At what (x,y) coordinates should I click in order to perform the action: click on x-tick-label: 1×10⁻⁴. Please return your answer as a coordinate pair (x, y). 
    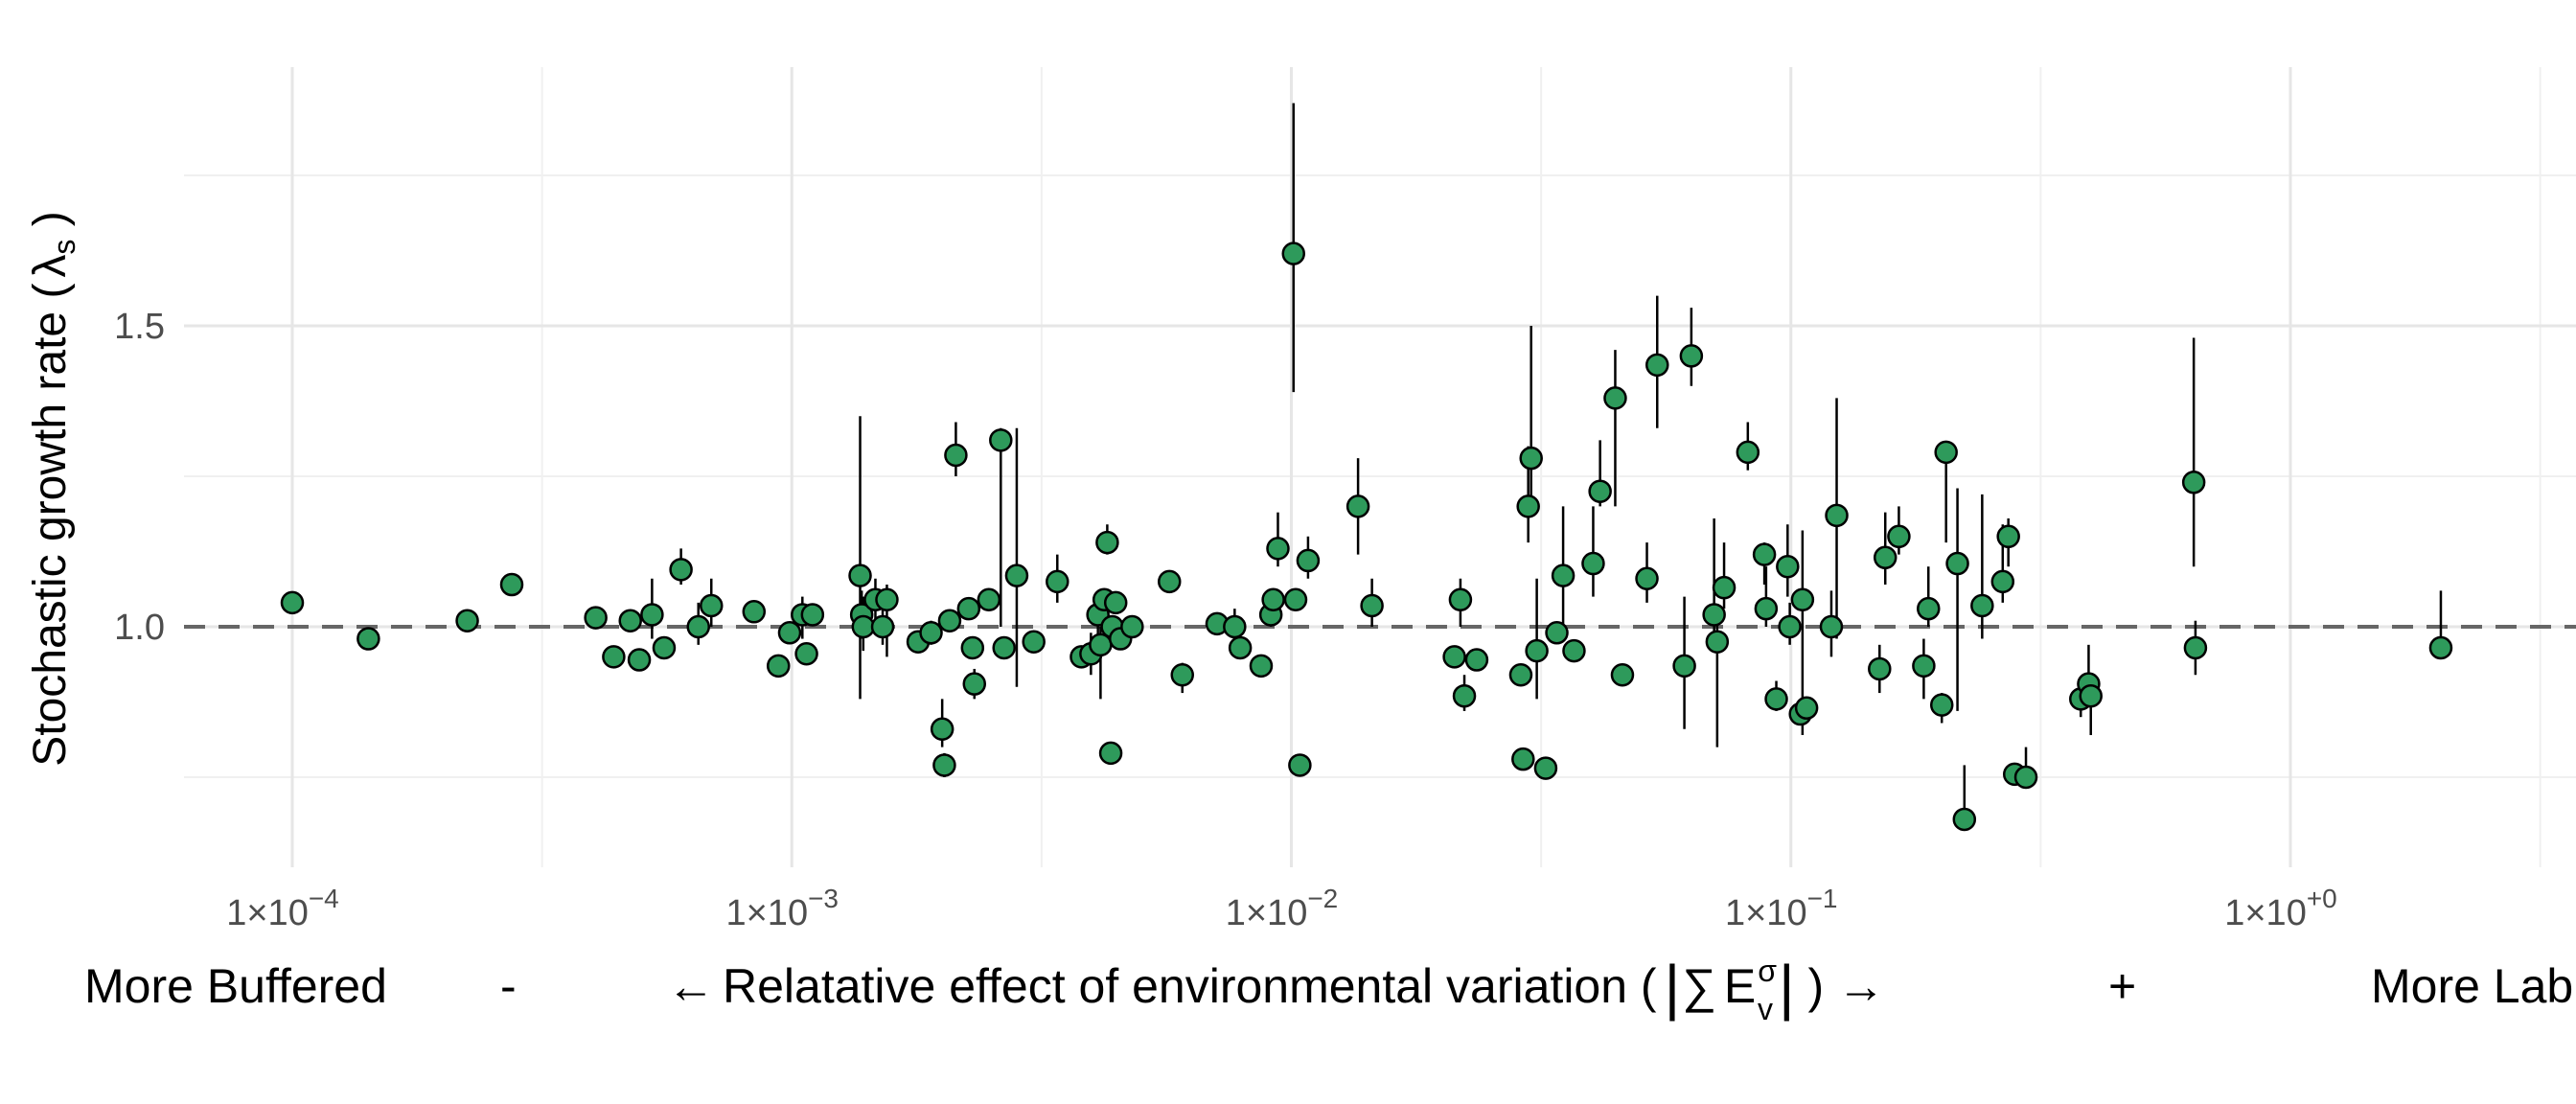
    Looking at the image, I should click on (282, 908).